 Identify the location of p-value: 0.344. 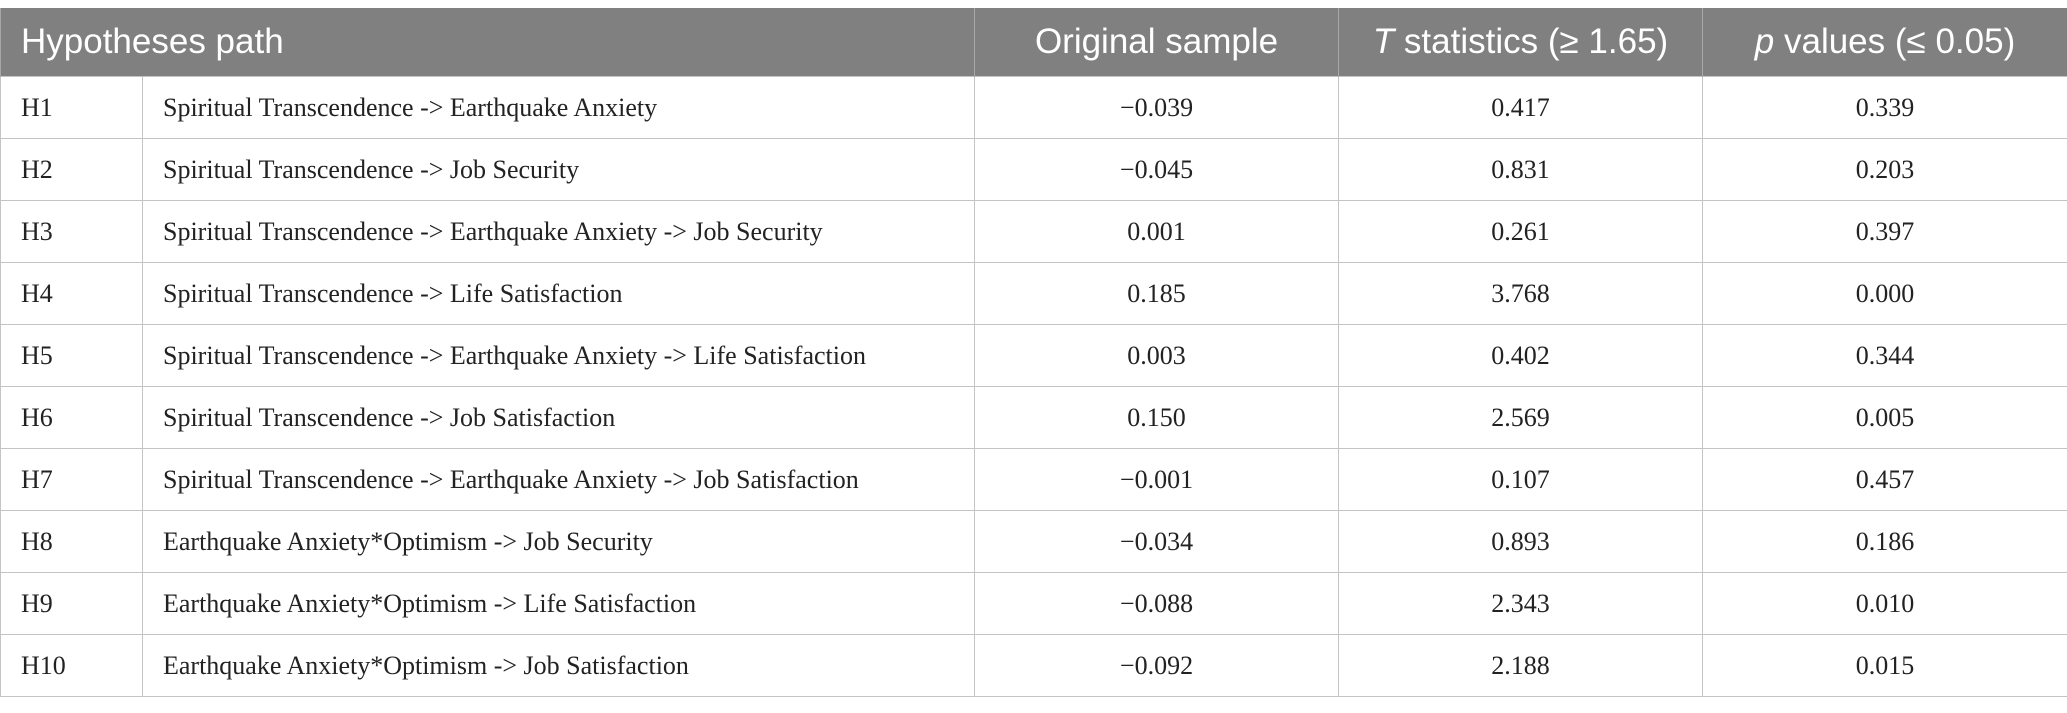
(1885, 356).